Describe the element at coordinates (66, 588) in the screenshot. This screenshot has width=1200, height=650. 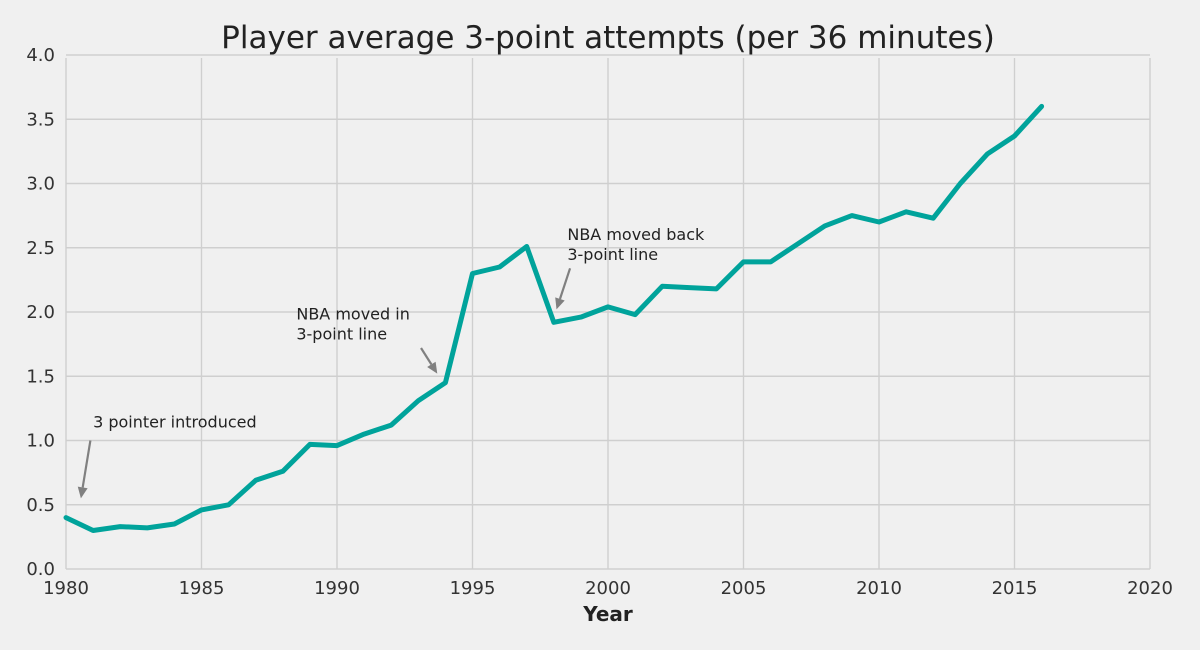
I see `x-tick-label: 1980` at that location.